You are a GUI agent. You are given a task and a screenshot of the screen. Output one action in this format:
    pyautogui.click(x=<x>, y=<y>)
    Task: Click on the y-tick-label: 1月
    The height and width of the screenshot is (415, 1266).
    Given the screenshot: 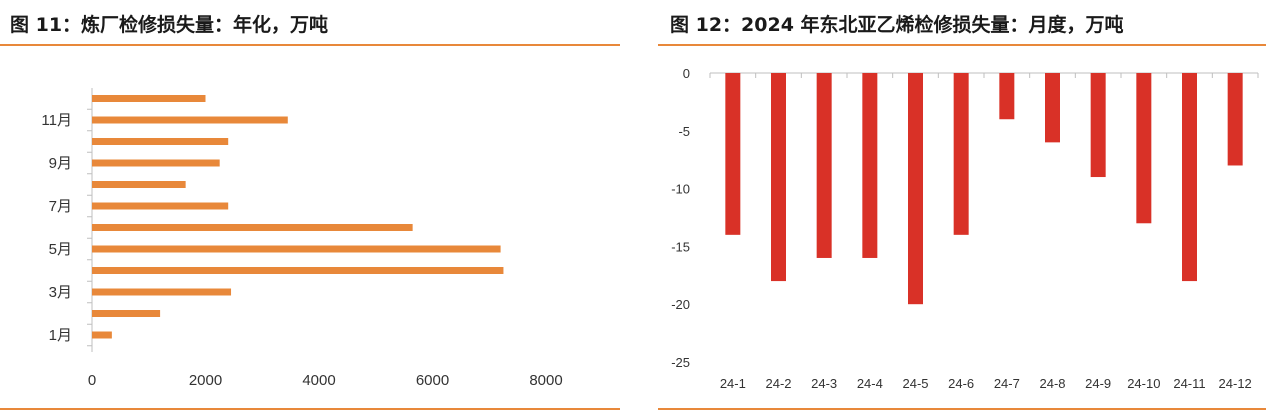 What is the action you would take?
    pyautogui.click(x=60, y=335)
    